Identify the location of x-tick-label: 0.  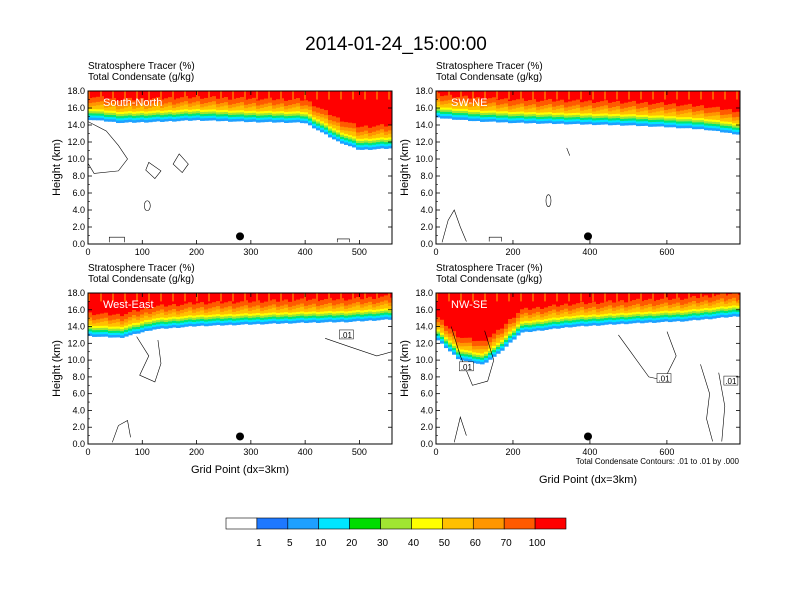
(87, 452).